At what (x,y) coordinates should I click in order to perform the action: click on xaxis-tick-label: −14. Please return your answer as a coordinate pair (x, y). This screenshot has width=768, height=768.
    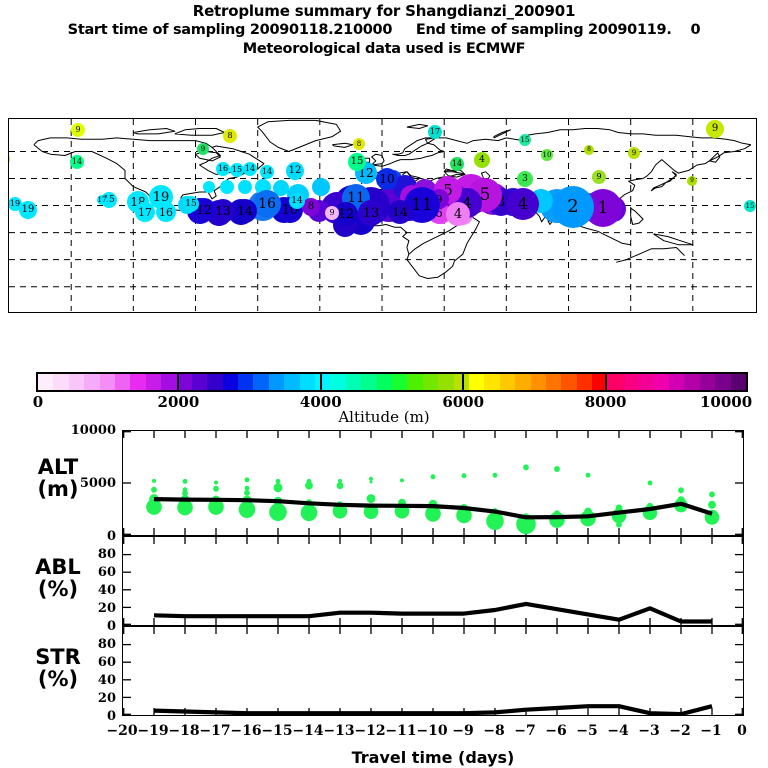
    Looking at the image, I should click on (308, 731).